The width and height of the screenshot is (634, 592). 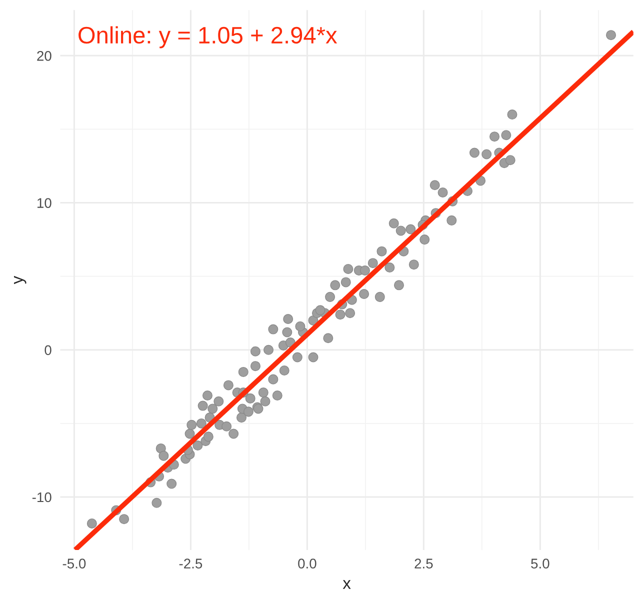 I want to click on y-tick-label: 20, so click(x=44, y=56).